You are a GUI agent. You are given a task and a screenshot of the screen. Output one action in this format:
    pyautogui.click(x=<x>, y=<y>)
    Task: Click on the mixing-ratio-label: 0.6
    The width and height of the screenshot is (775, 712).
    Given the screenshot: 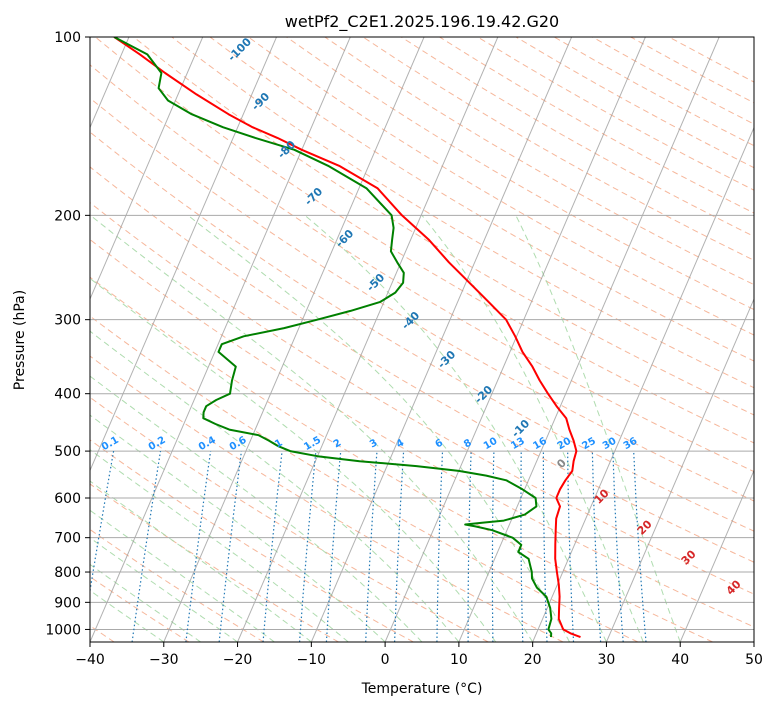 What is the action you would take?
    pyautogui.click(x=238, y=444)
    